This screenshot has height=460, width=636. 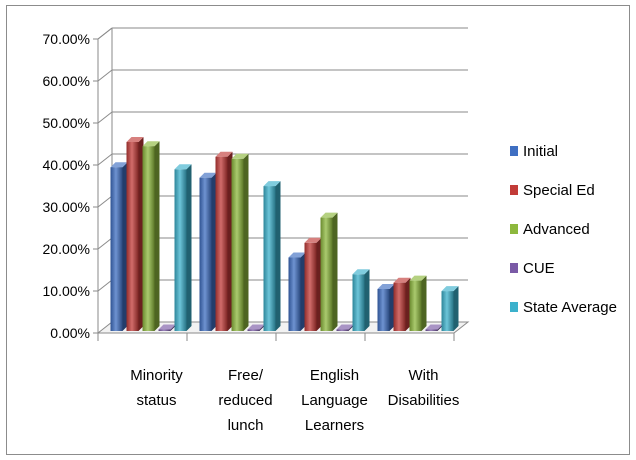 What do you see at coordinates (66, 81) in the screenshot?
I see `y-tick-label: 60.00%` at bounding box center [66, 81].